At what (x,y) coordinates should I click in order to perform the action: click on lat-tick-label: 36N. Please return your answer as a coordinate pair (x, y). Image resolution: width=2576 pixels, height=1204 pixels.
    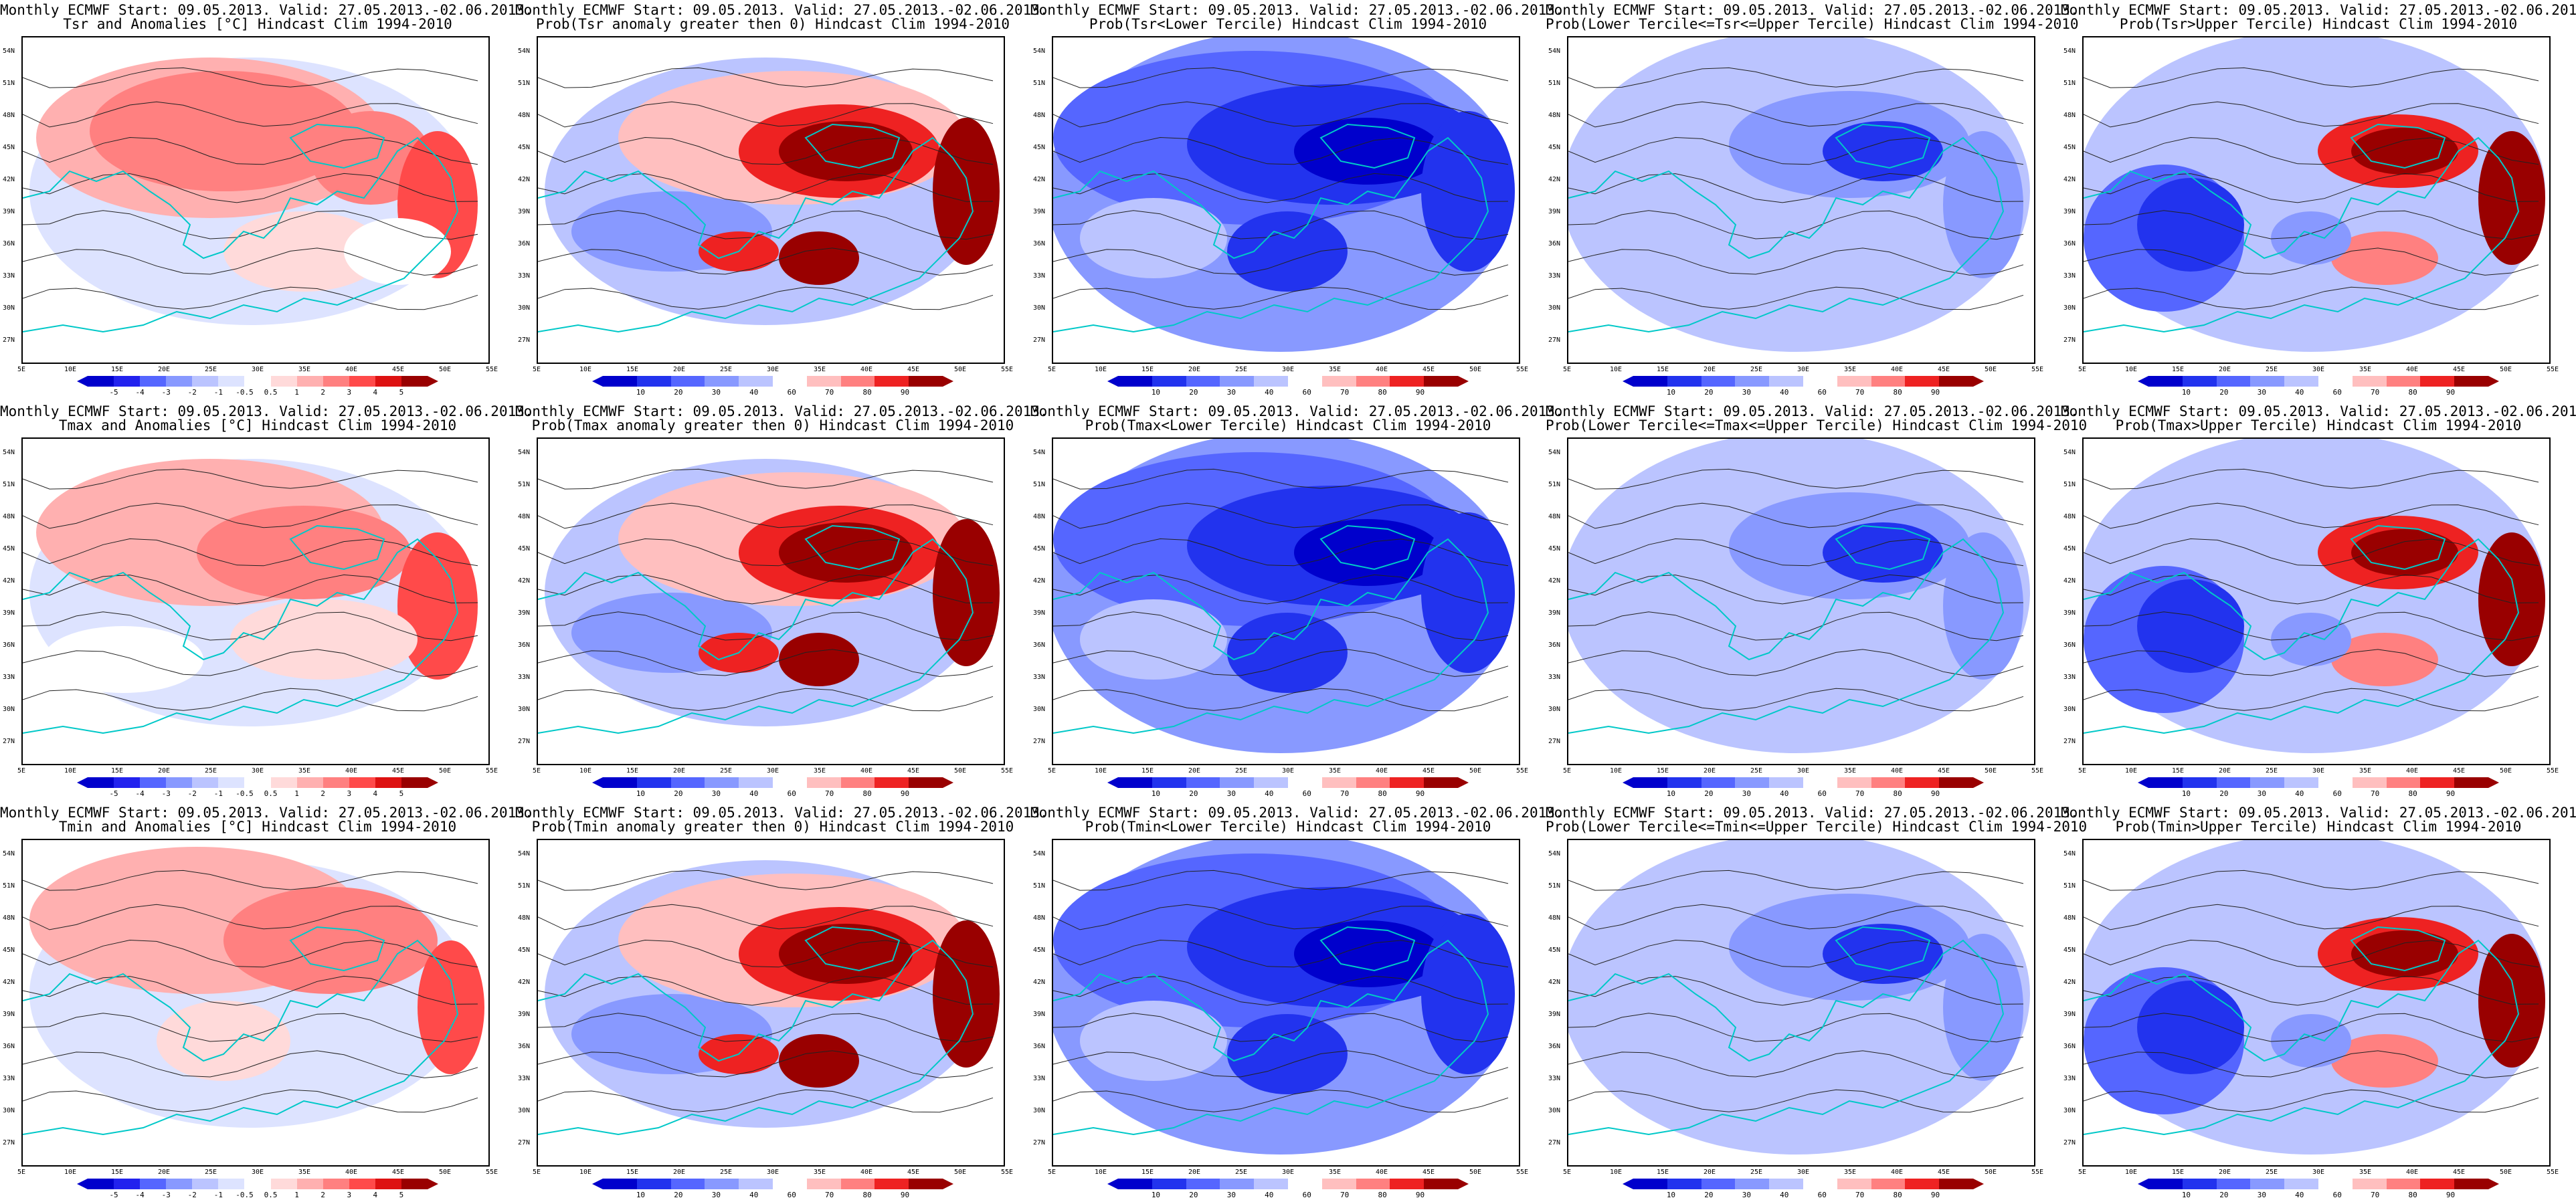
    Looking at the image, I should click on (1039, 243).